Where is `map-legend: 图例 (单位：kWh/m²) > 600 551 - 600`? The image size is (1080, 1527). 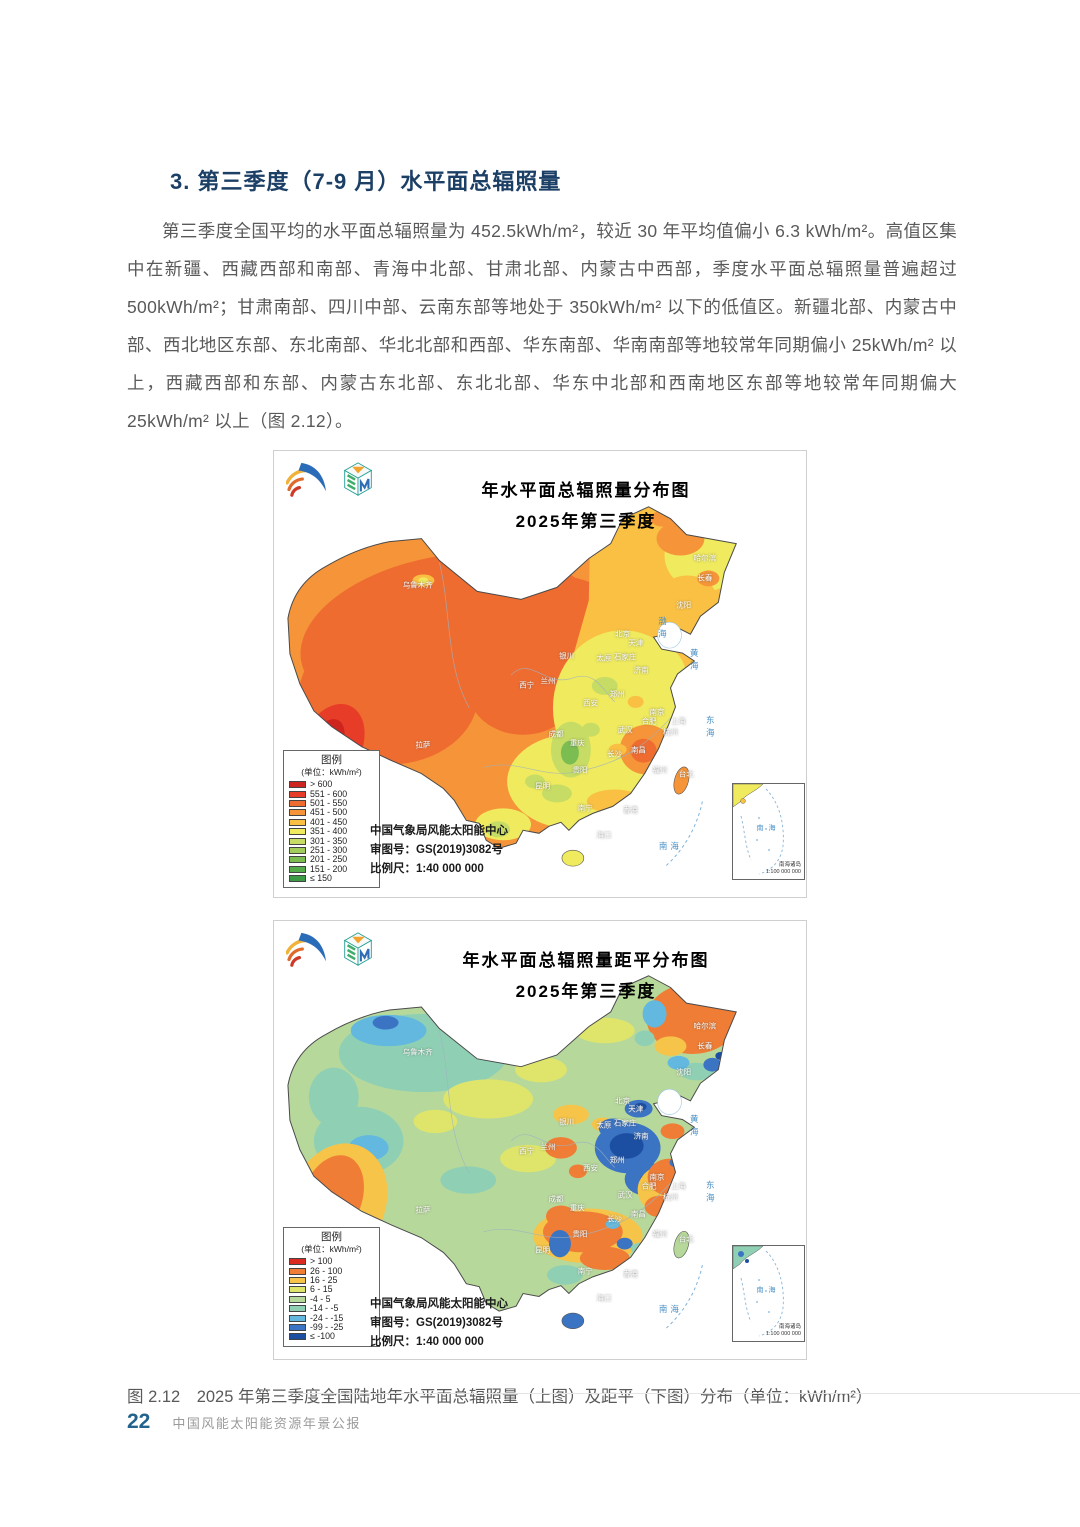
map-legend: 图例 (单位：kWh/m²) > 600 551 - 600 is located at coordinates (331, 819).